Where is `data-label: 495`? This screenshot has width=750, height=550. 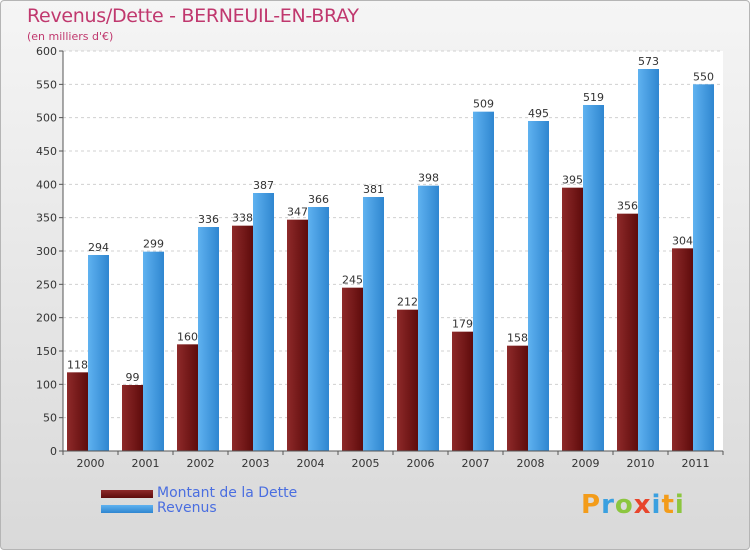 data-label: 495 is located at coordinates (538, 113).